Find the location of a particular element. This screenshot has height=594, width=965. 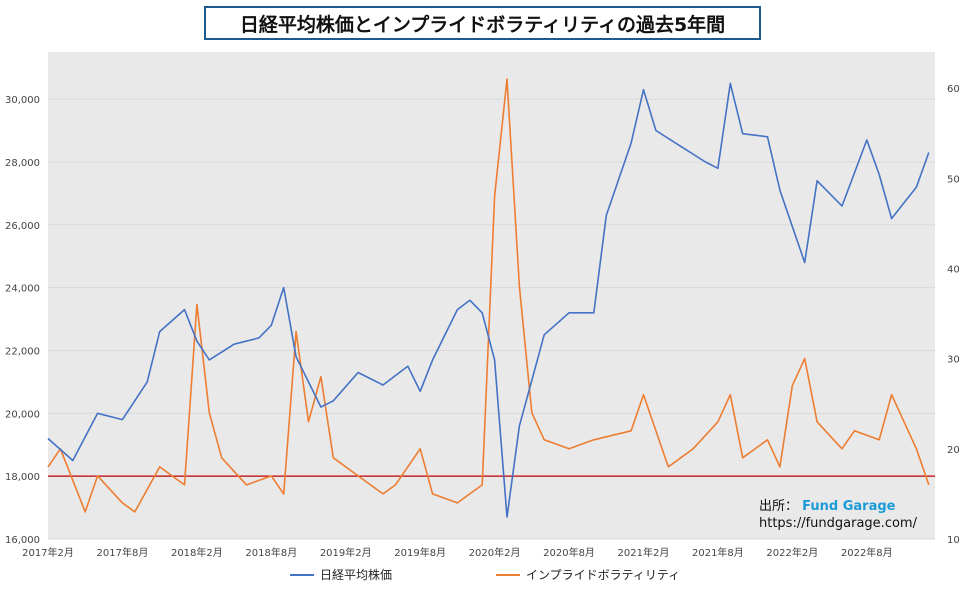

left-tick-label: 18,000 is located at coordinates (22, 477).